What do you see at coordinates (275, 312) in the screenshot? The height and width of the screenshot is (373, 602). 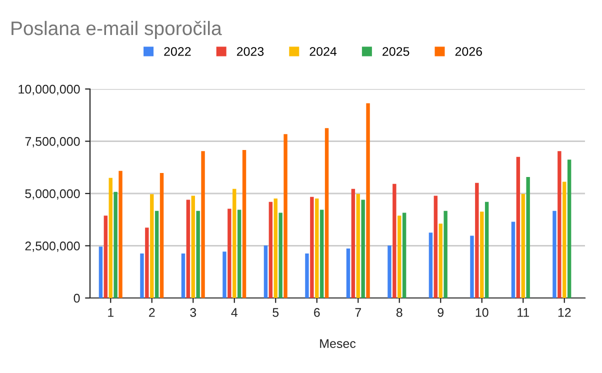 I see `x-tick-label: 5` at bounding box center [275, 312].